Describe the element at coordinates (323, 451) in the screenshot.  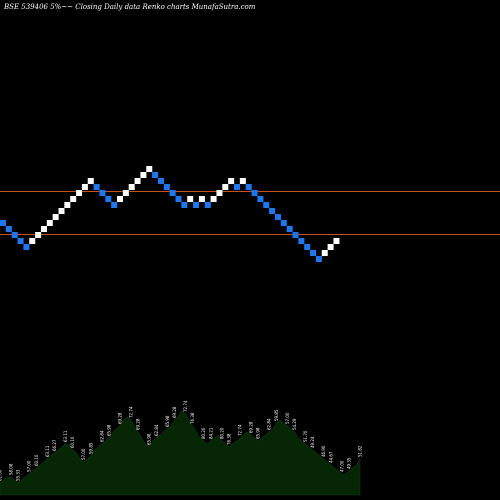
I see `volume-label: 46.90` at that location.